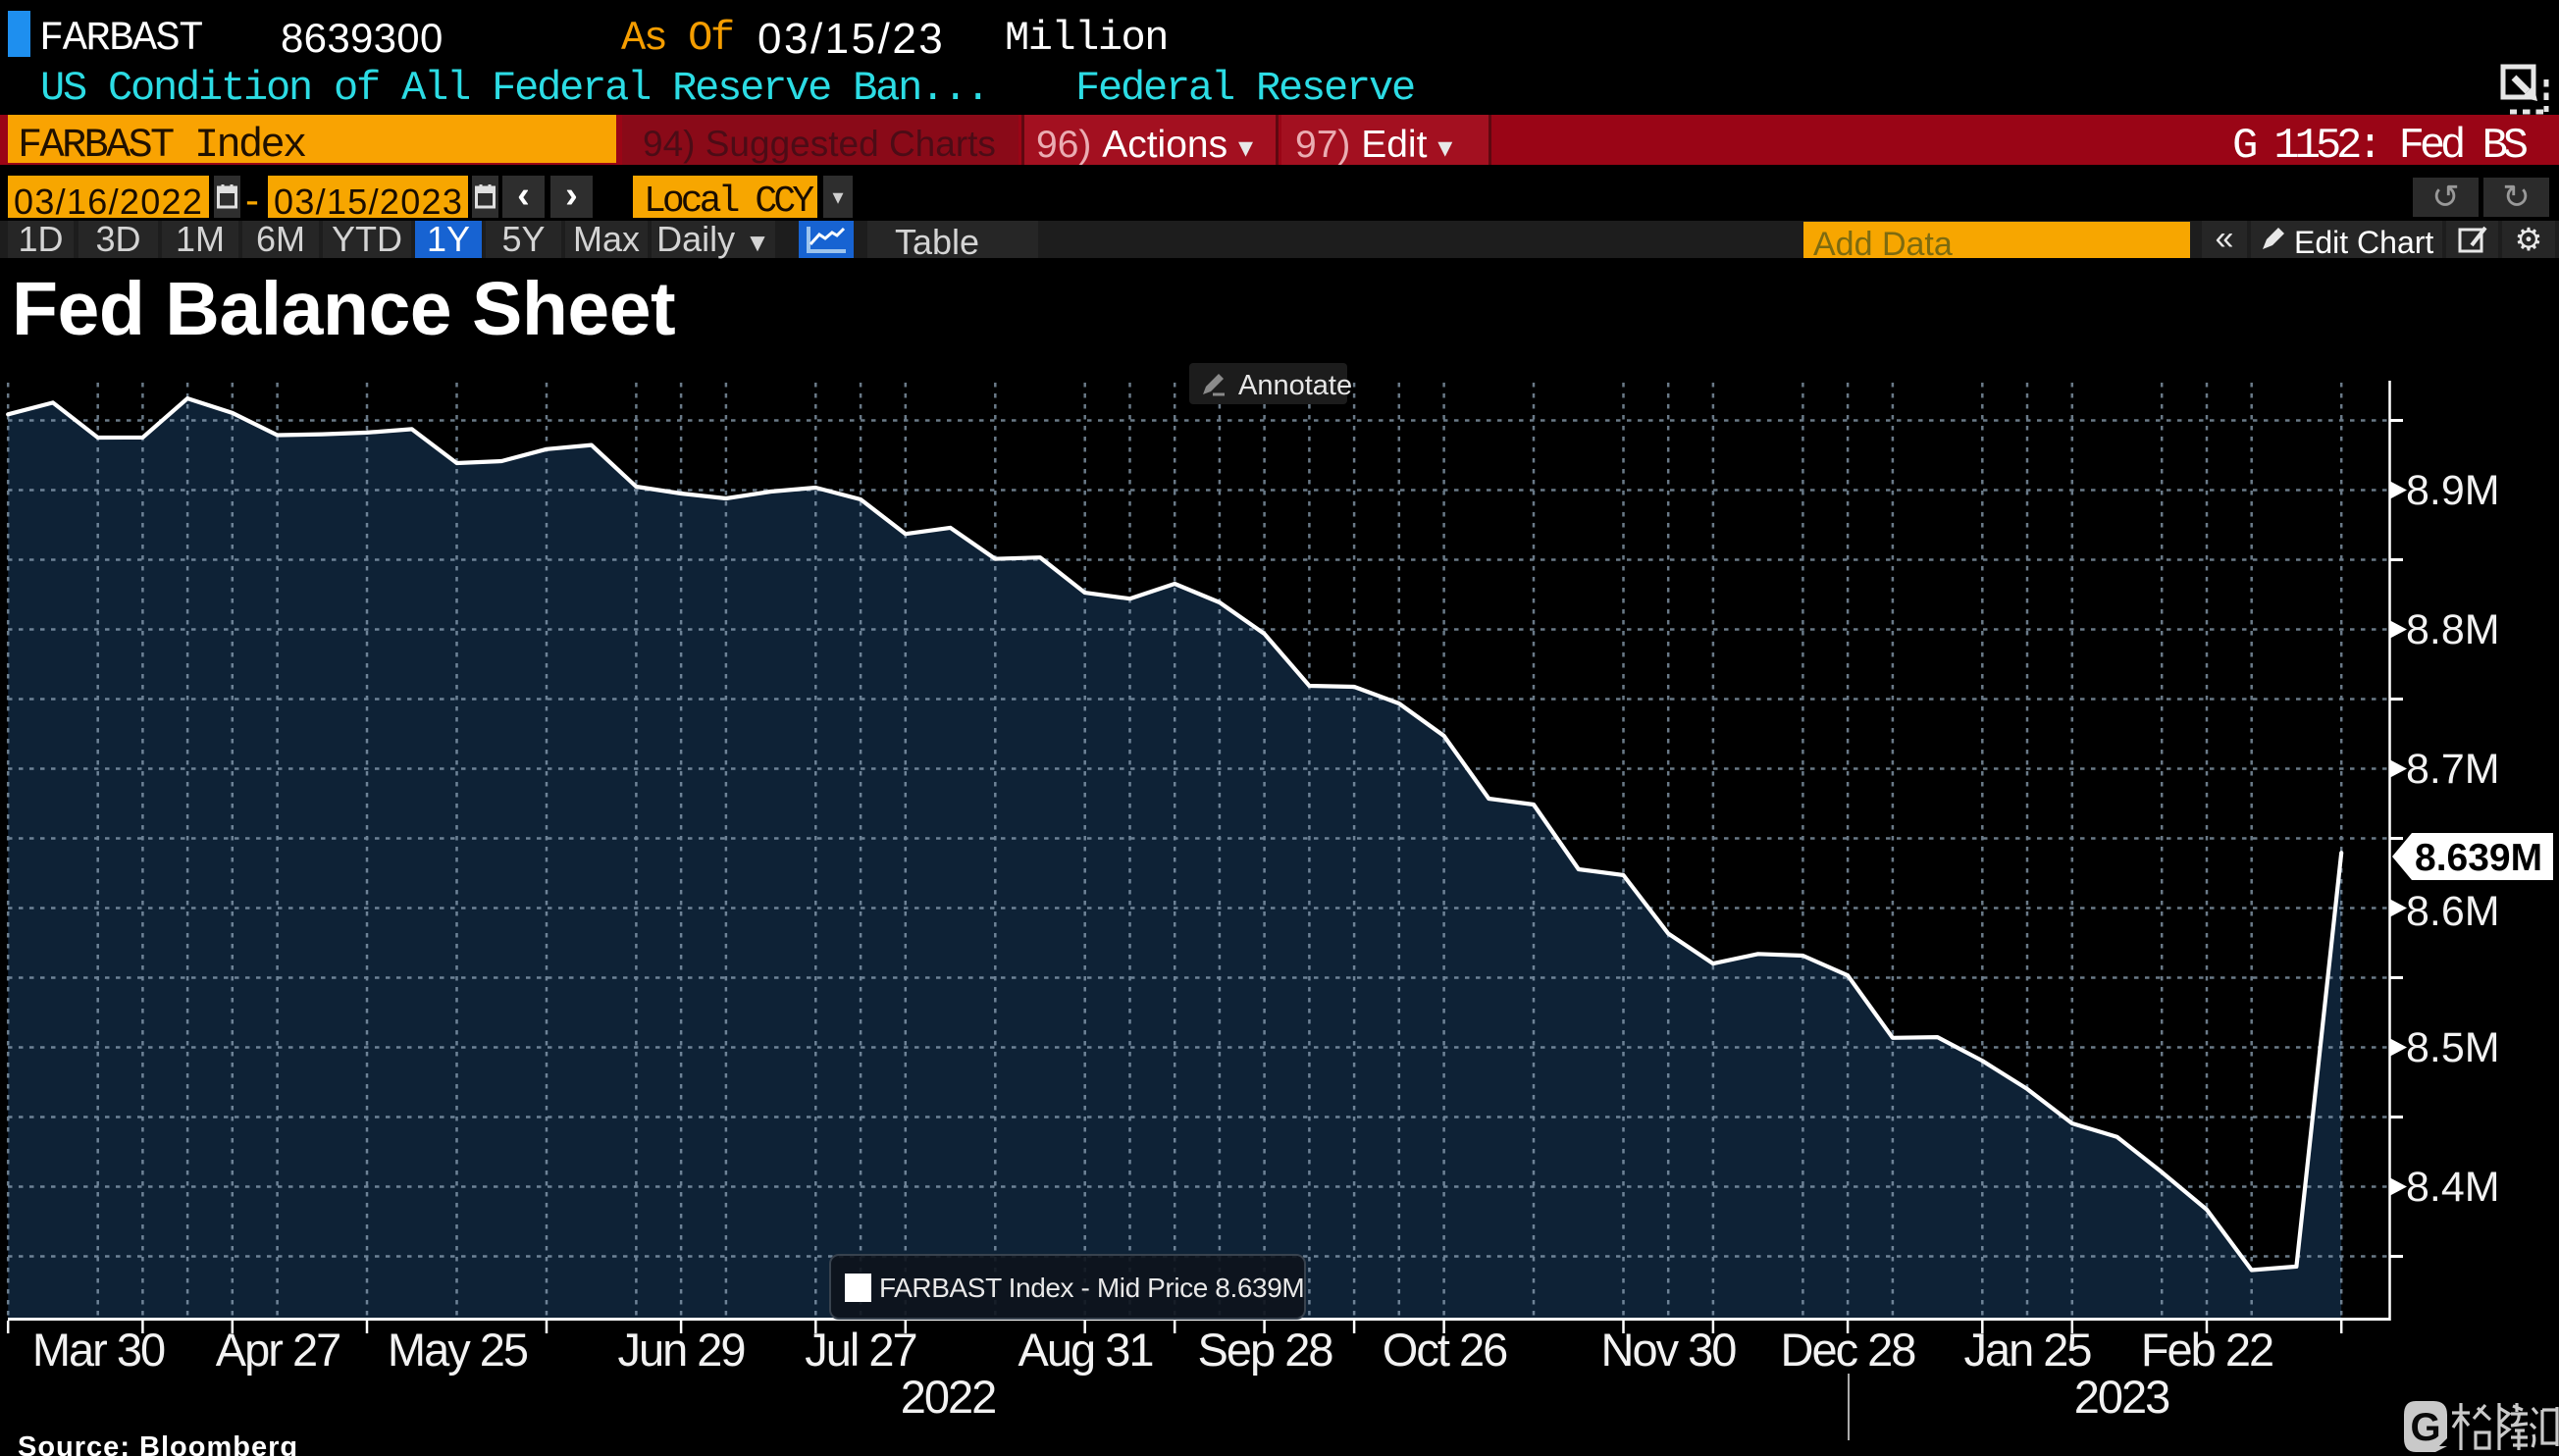 The width and height of the screenshot is (2559, 1456). I want to click on svg-text: Feb 22, so click(2206, 1350).